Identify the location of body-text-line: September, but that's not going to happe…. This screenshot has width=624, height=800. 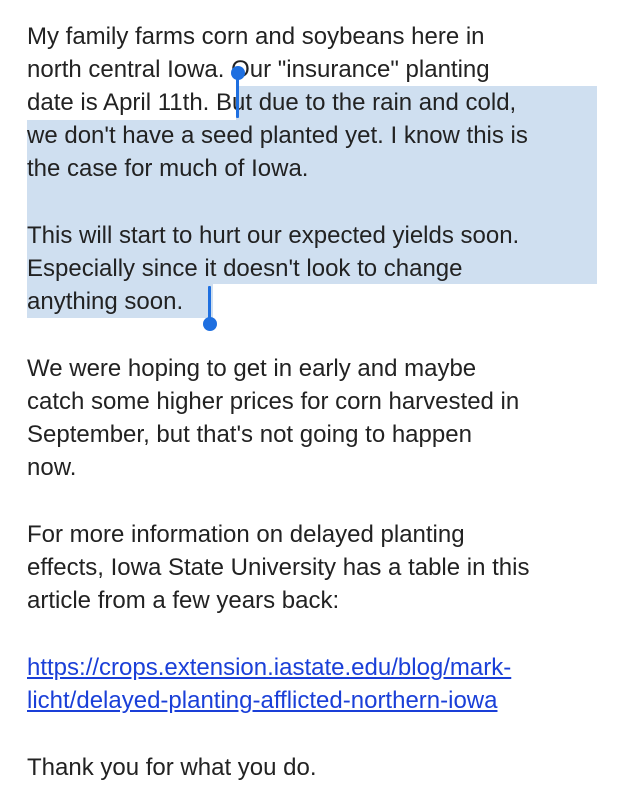
(249, 434).